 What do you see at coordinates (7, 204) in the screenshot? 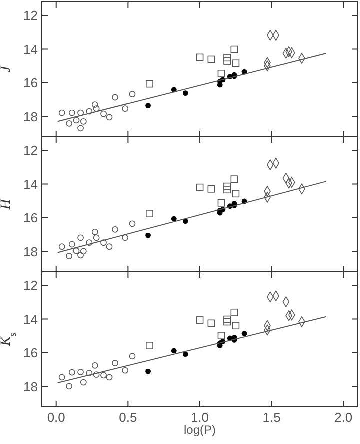
I see `y-axis-title: H` at bounding box center [7, 204].